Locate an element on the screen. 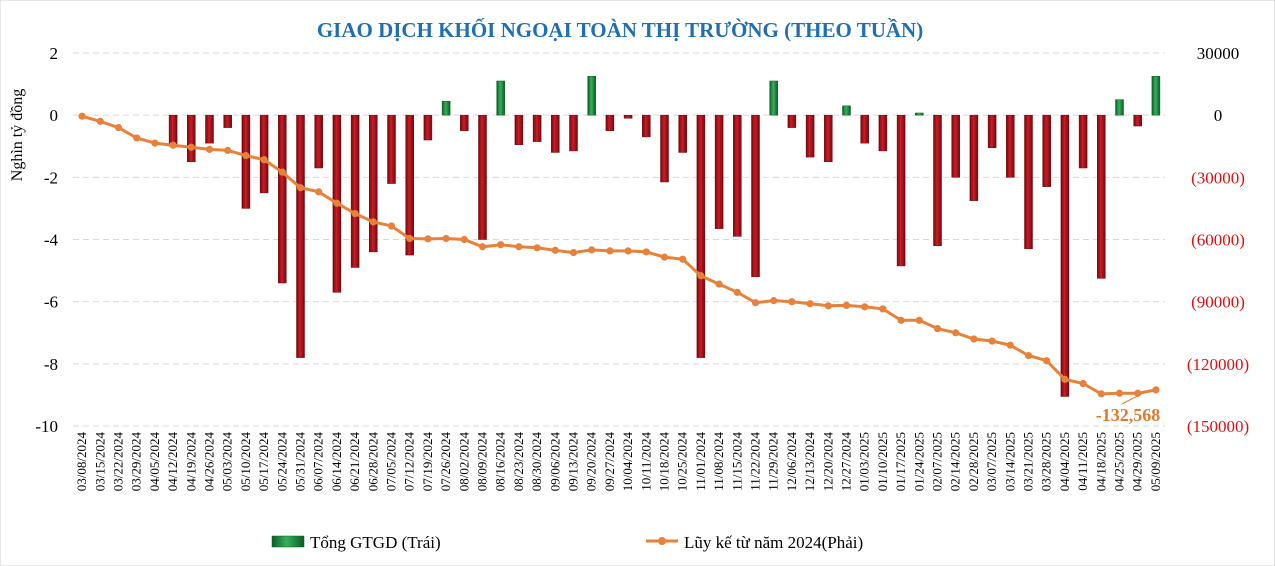 This screenshot has width=1275, height=566. line-point-07-26-2024 is located at coordinates (446, 238).